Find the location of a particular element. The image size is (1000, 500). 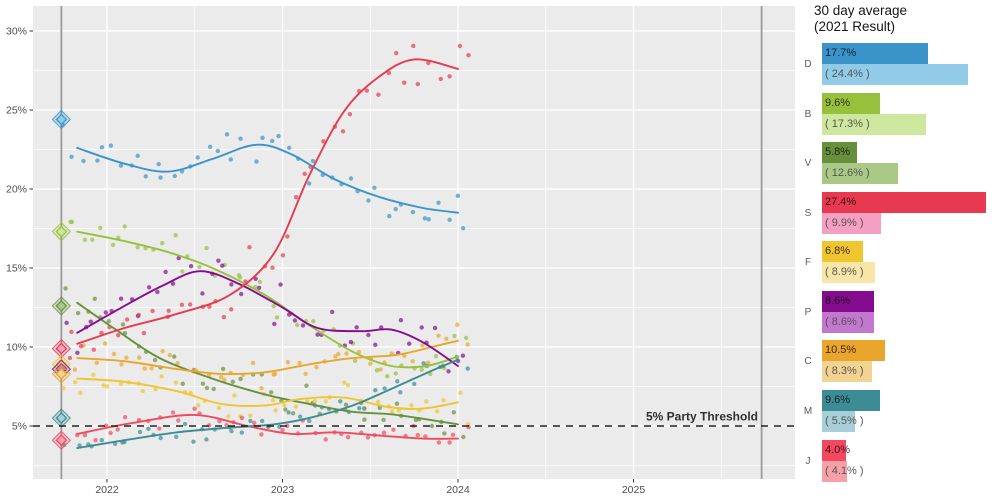

threshold-label: 5% Party Threshold is located at coordinates (702, 417).